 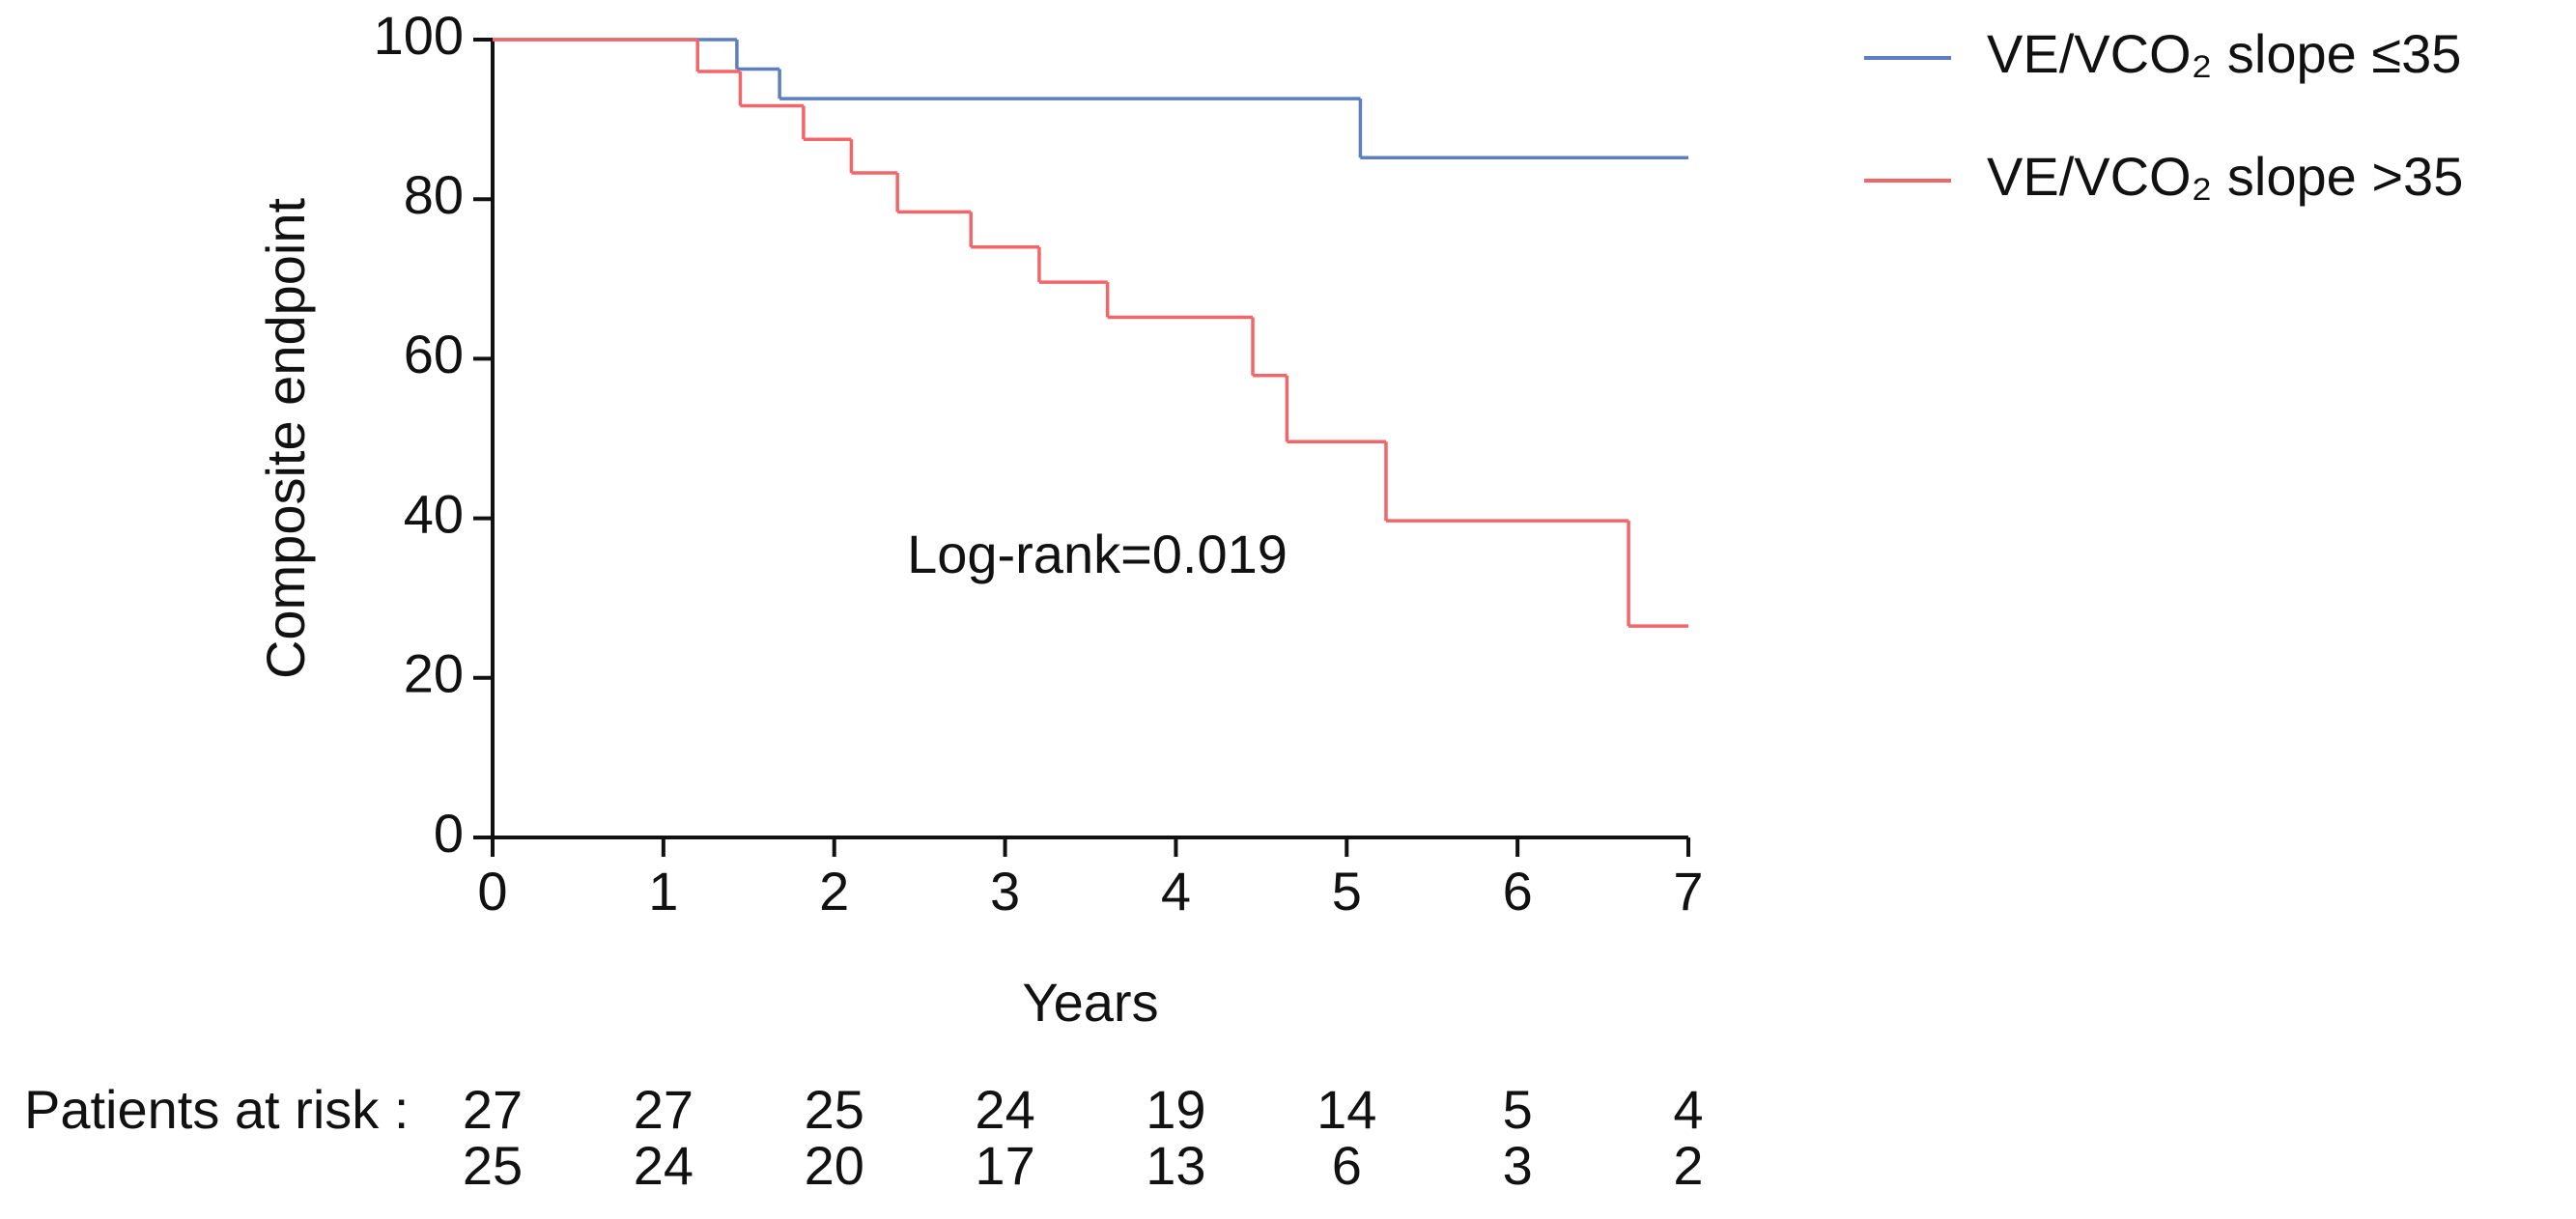 What do you see at coordinates (434, 673) in the screenshot?
I see `y-tick-label: 20` at bounding box center [434, 673].